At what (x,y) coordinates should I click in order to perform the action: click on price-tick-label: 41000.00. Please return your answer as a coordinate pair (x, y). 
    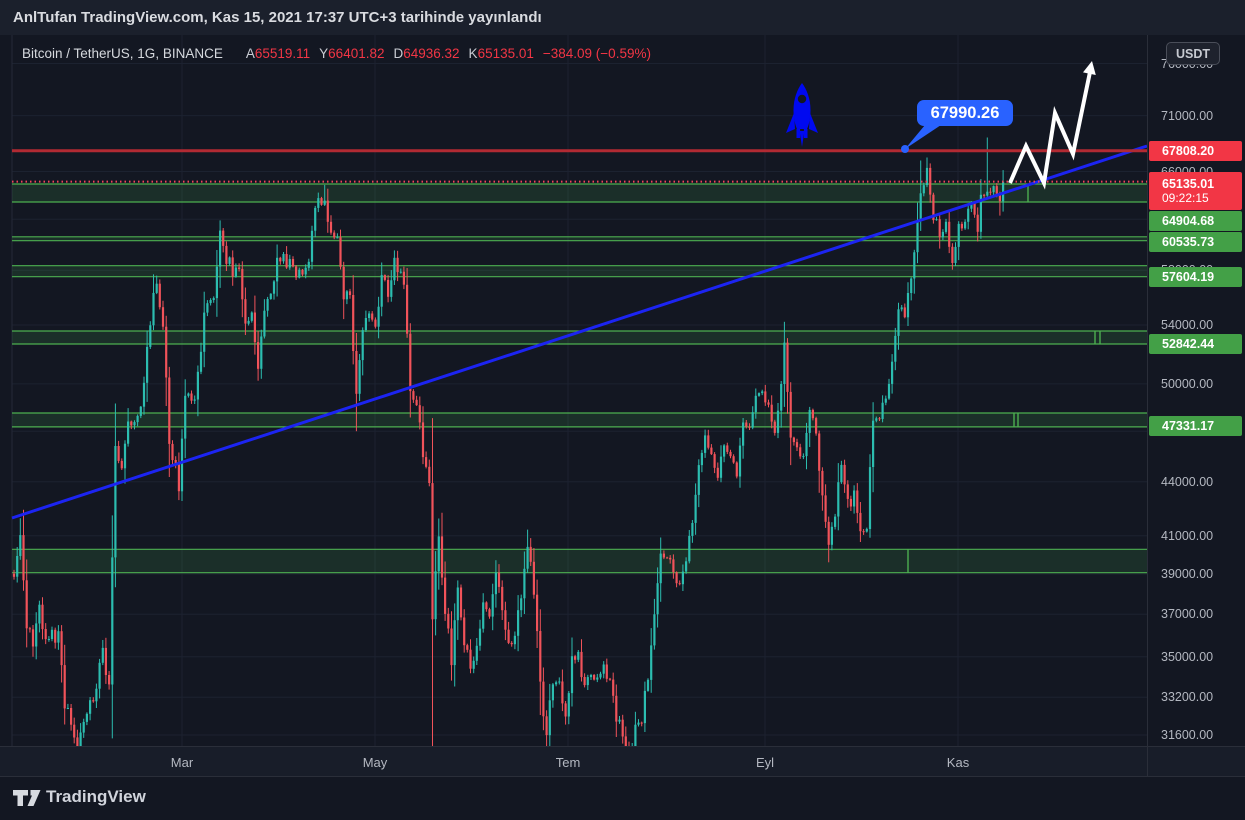
    Looking at the image, I should click on (1187, 535).